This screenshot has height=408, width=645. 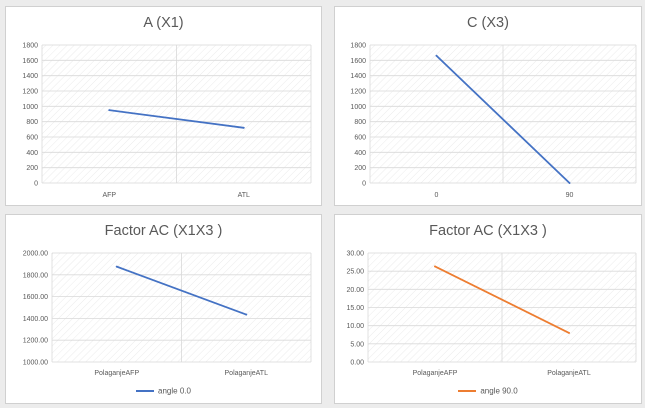 What do you see at coordinates (109, 195) in the screenshot?
I see `x-tick-label: AFP` at bounding box center [109, 195].